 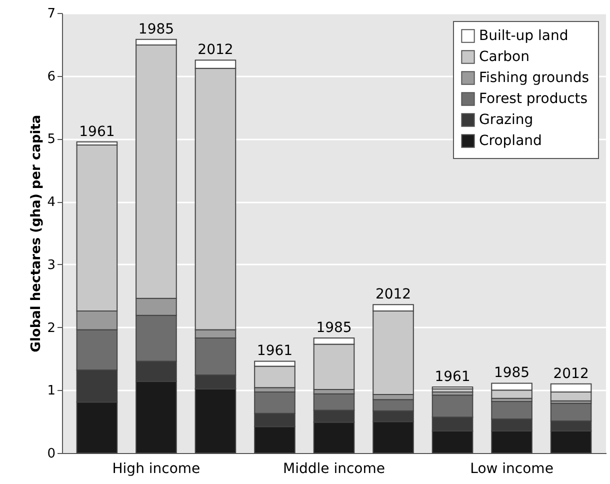 I want to click on y-tick-label: 0, so click(x=51, y=454).